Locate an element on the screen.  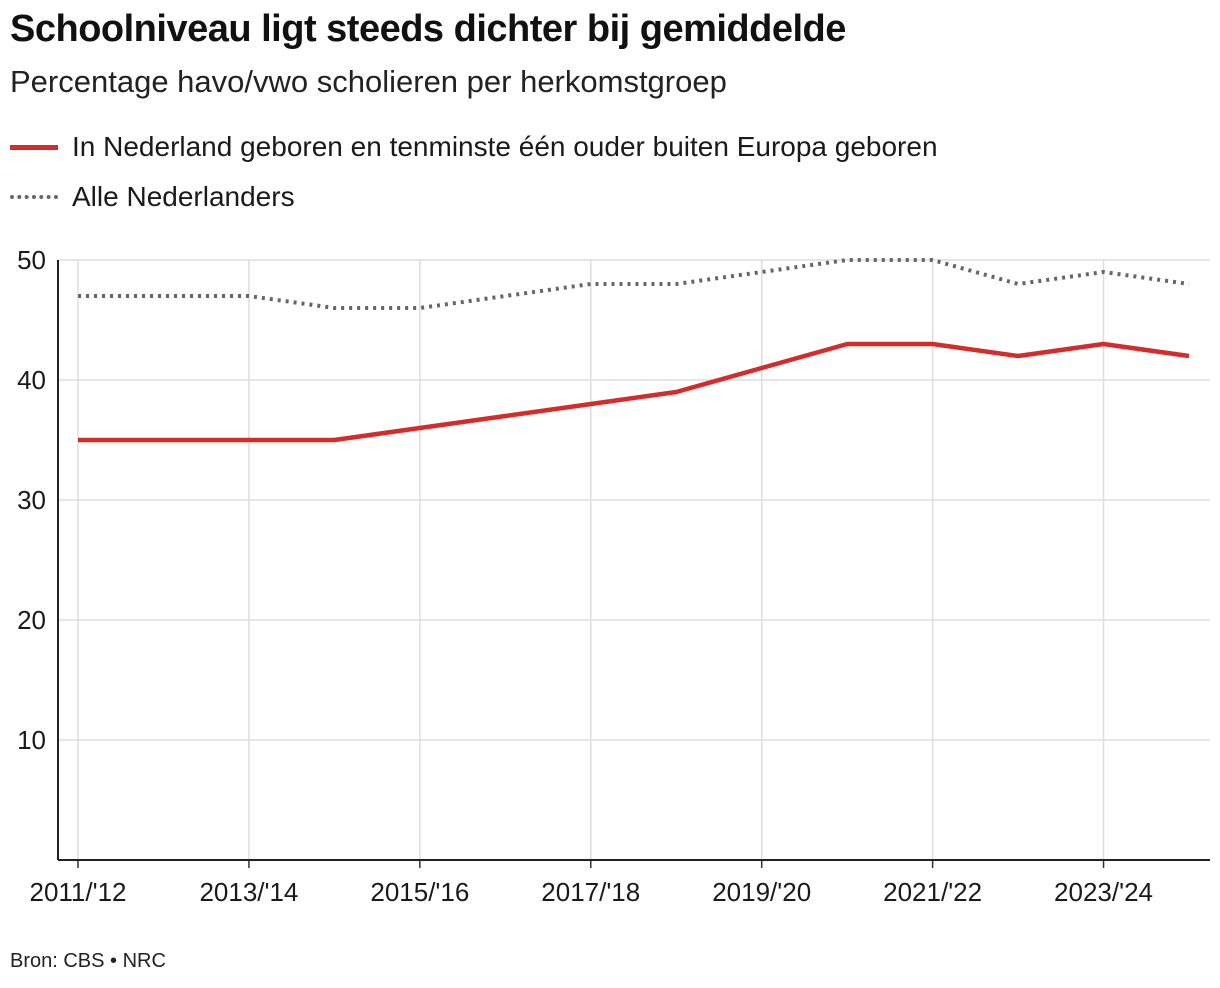
x-tick-label: 2017/'18 is located at coordinates (590, 892).